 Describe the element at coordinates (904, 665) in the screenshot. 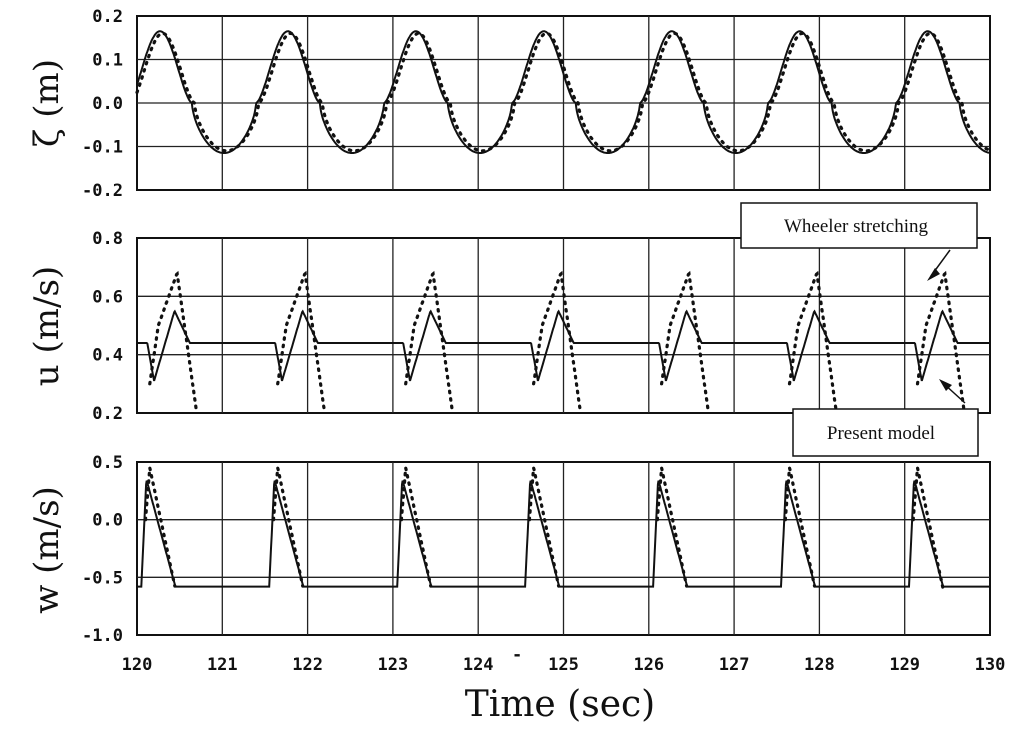

I see `x-tick-label: 129` at that location.